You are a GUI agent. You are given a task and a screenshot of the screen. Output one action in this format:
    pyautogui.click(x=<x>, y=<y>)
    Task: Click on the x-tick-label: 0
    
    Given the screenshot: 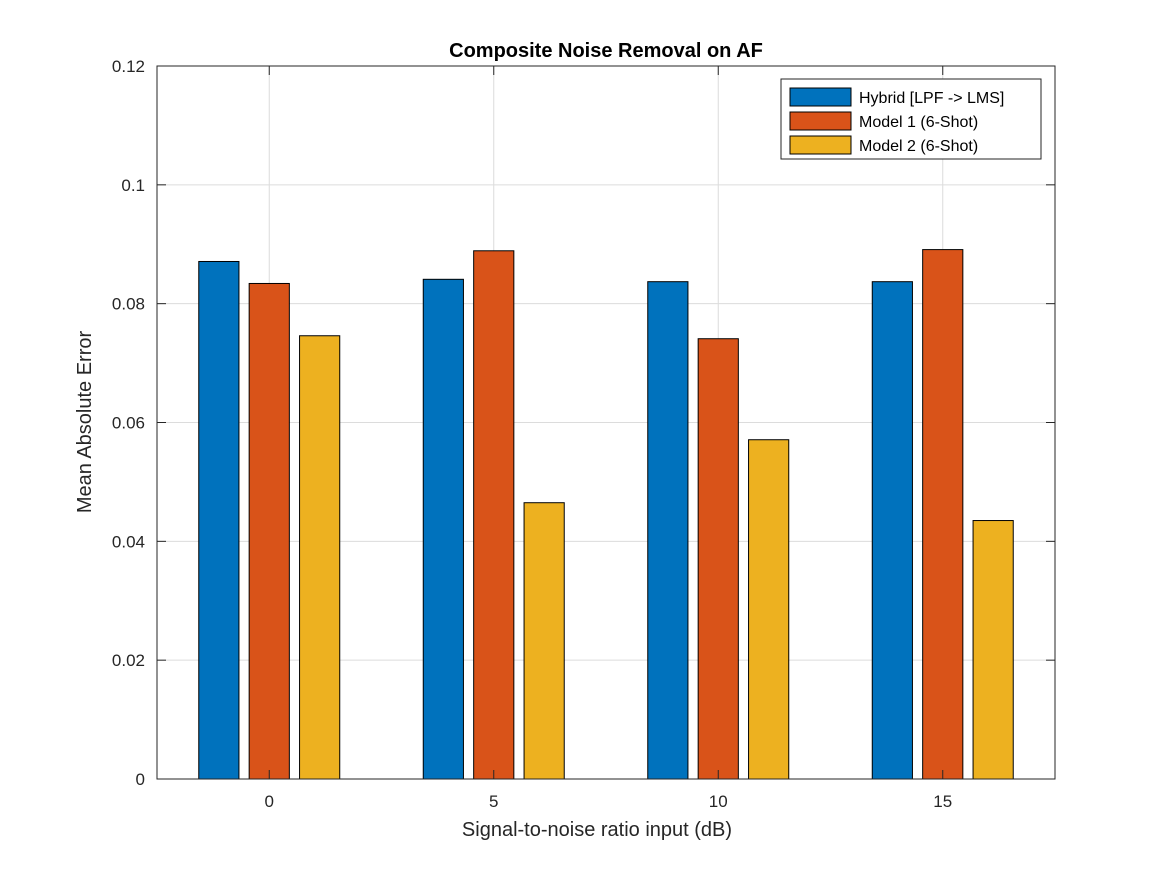 What is the action you would take?
    pyautogui.click(x=269, y=801)
    